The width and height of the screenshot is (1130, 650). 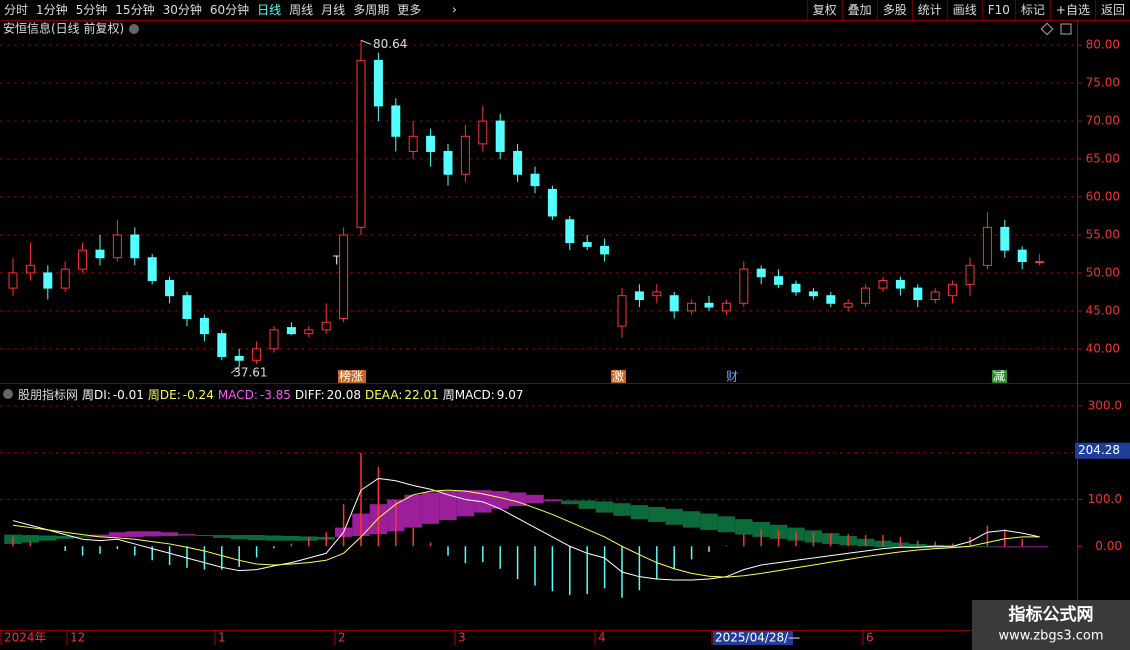 What do you see at coordinates (222, 638) in the screenshot?
I see `date-label: 1` at bounding box center [222, 638].